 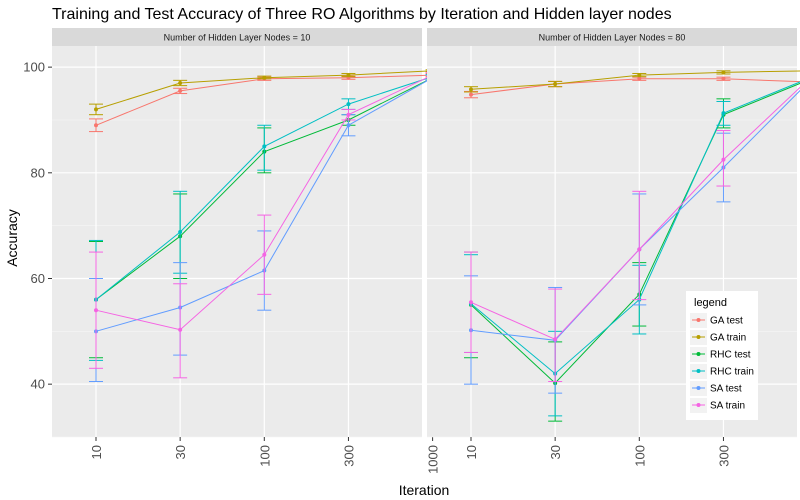 What do you see at coordinates (732, 372) in the screenshot?
I see `legend-label: RHC train` at bounding box center [732, 372].